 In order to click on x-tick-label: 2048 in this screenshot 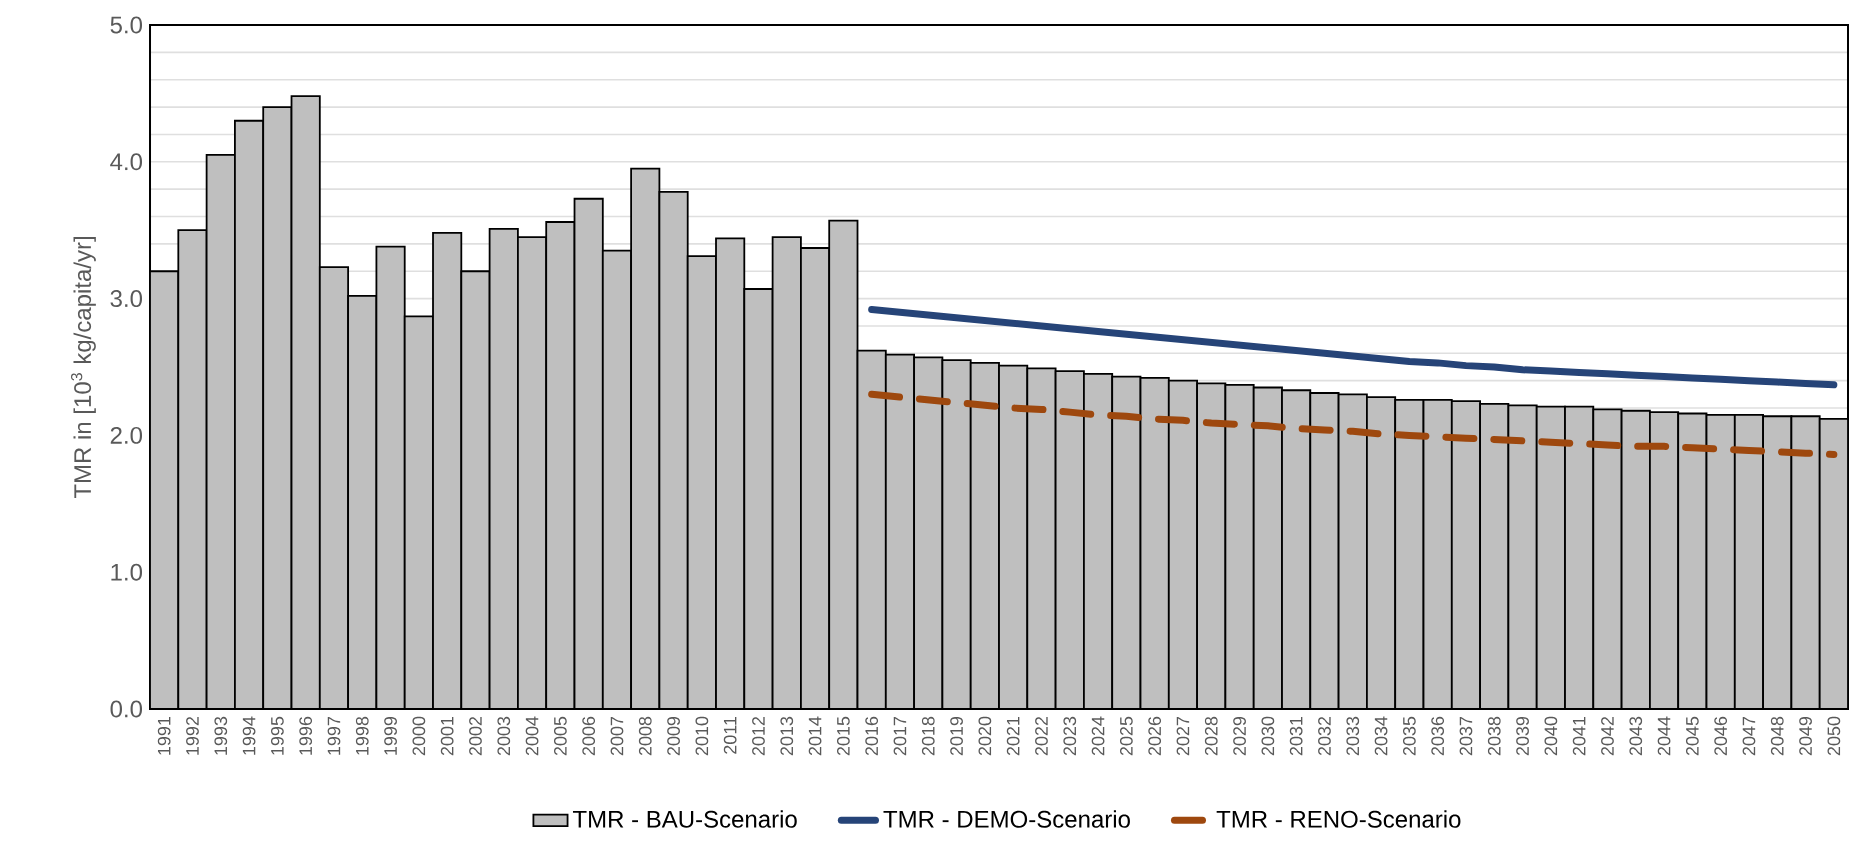, I will do `click(1777, 736)`.